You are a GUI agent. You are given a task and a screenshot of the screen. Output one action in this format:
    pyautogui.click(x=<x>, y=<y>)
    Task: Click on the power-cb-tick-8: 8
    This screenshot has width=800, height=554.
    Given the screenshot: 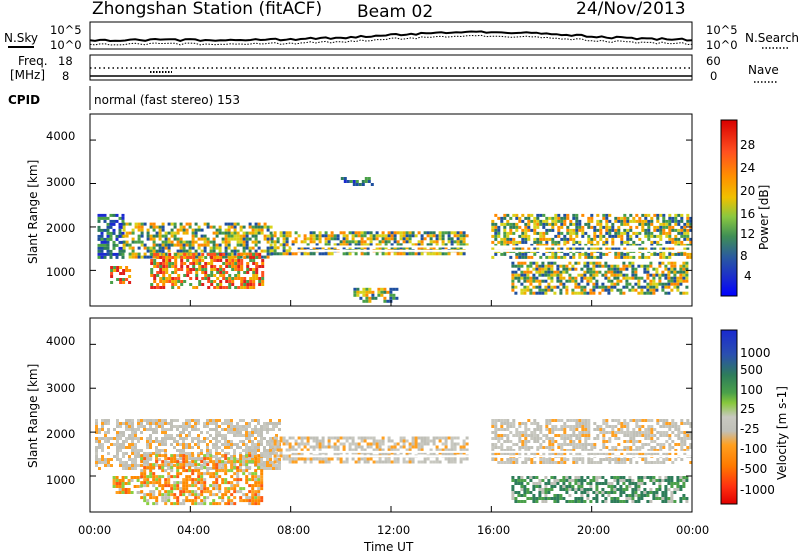 What is the action you would take?
    pyautogui.click(x=744, y=256)
    